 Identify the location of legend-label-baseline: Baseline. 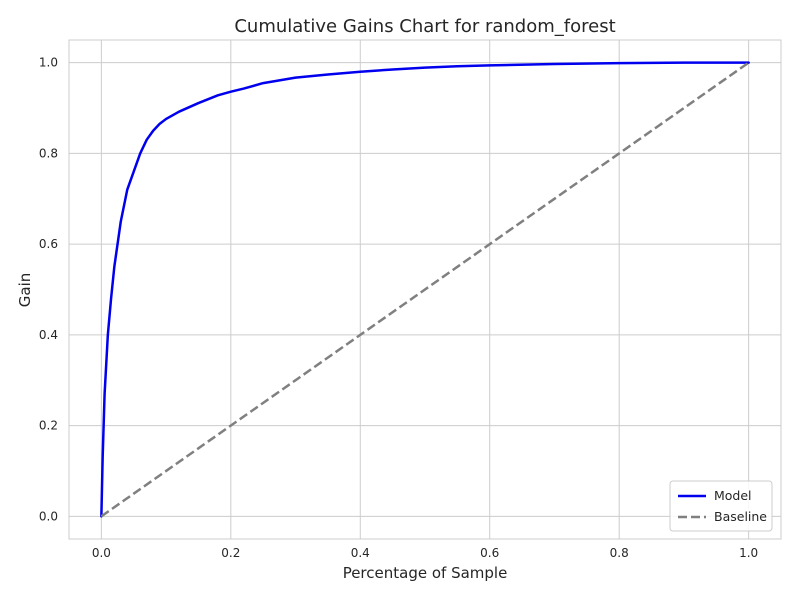
(740, 516).